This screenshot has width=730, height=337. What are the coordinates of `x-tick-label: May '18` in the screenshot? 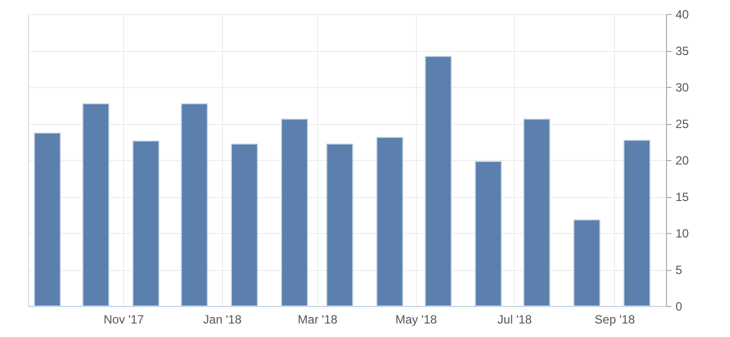 It's located at (416, 319).